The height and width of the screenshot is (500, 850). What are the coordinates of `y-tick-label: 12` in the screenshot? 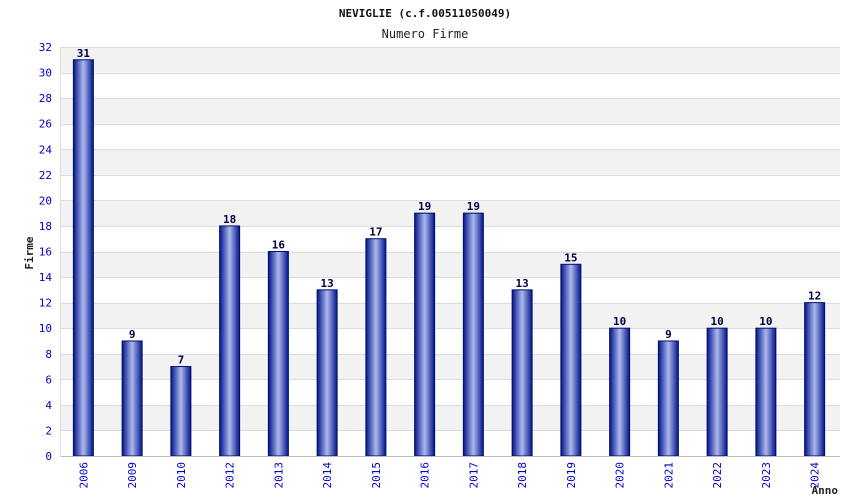 It's located at (45, 303).